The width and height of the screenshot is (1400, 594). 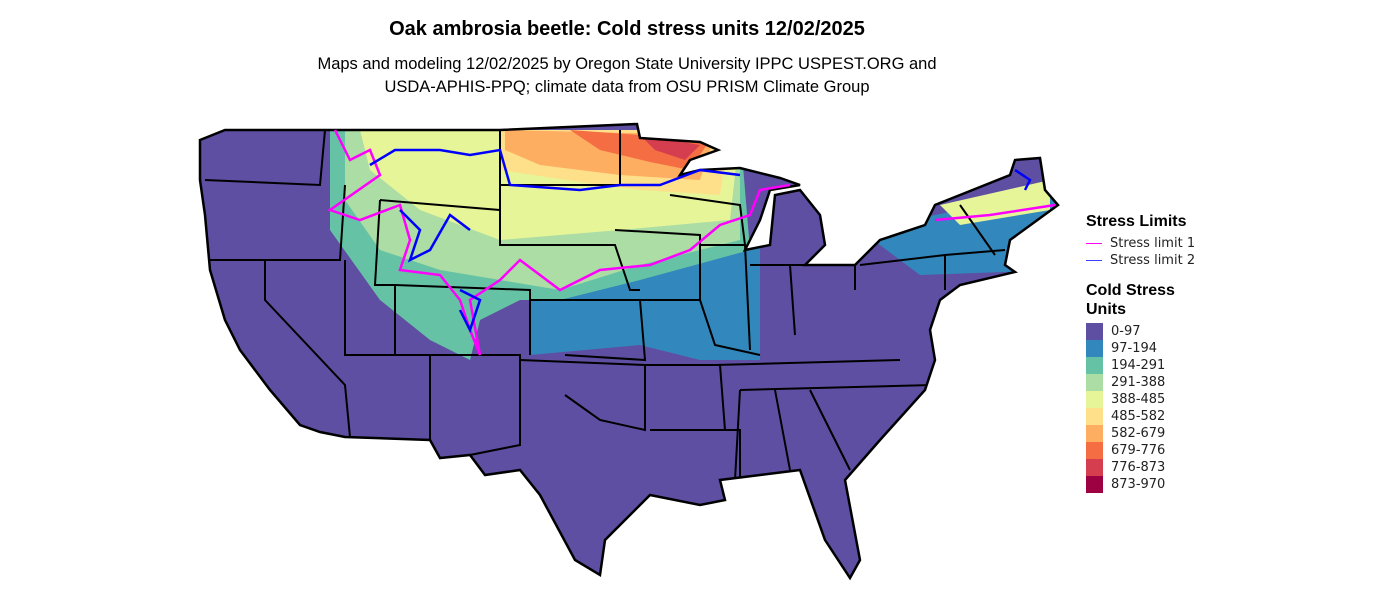 What do you see at coordinates (1146, 331) in the screenshot?
I see `legend-unit-item: 0-97` at bounding box center [1146, 331].